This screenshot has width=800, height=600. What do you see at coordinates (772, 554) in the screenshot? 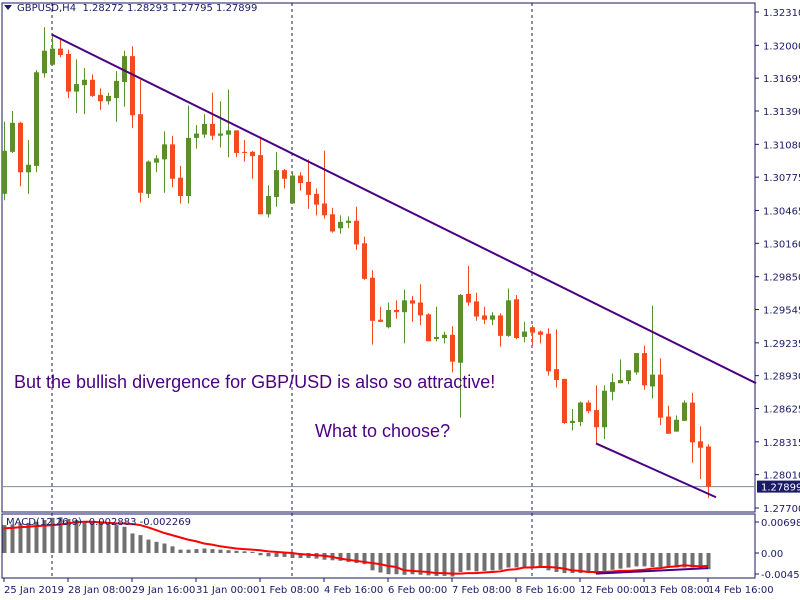
I see `macd-axis-label: 0.00` at bounding box center [772, 554].